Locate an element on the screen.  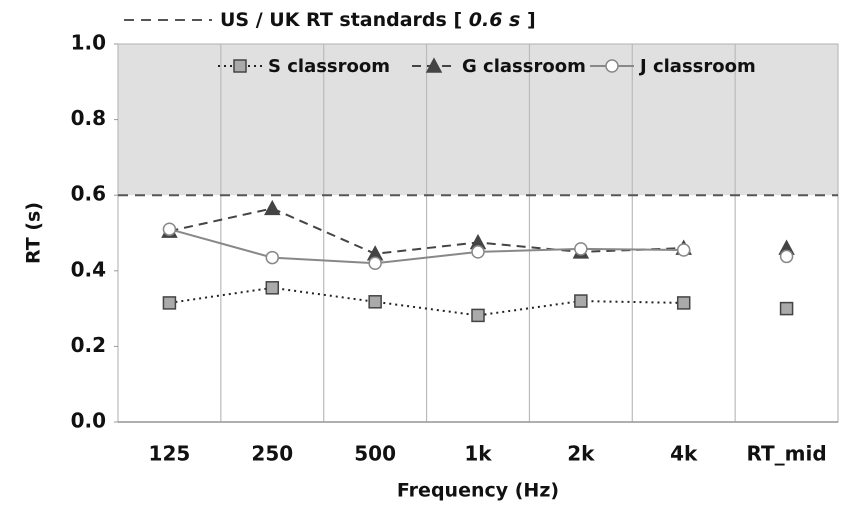
x-tick-label: 4k is located at coordinates (684, 454).